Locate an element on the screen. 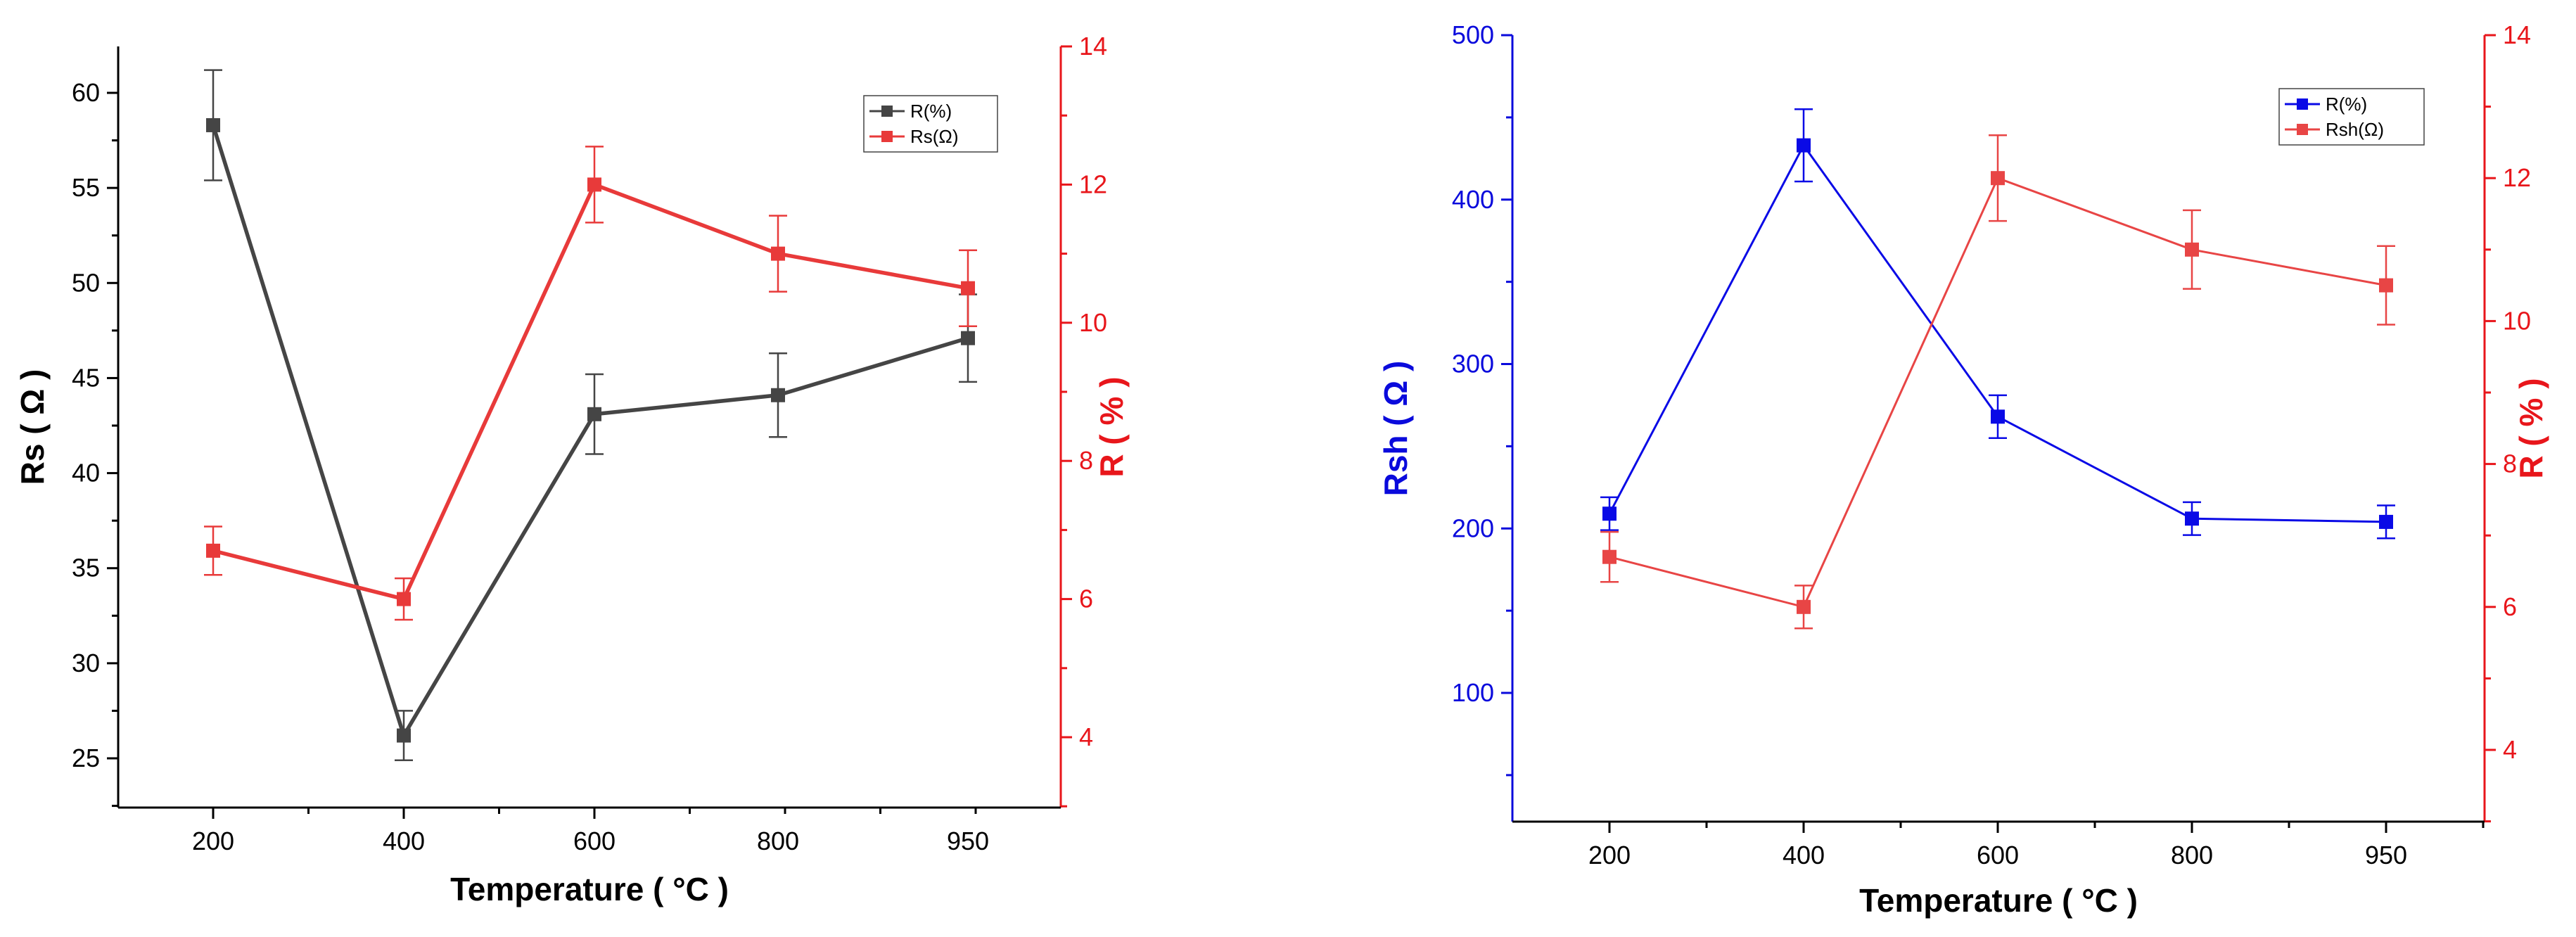 Image resolution: width=2576 pixels, height=937 pixels. left-y-tick-label: 300 is located at coordinates (1473, 364).